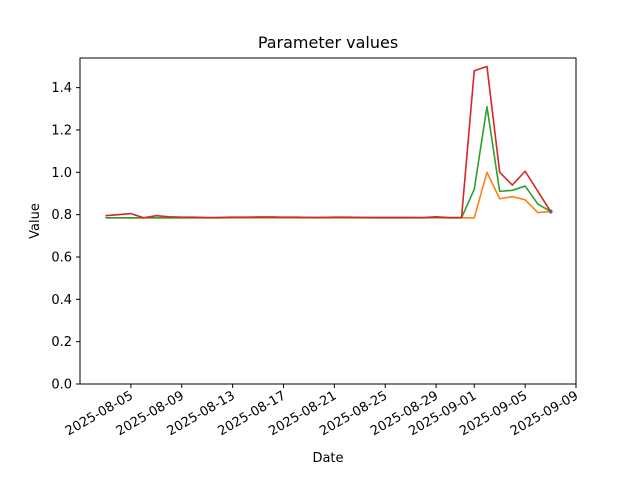 Image resolution: width=640 pixels, height=480 pixels. What do you see at coordinates (61, 257) in the screenshot?
I see `y-tick-label: 0.6` at bounding box center [61, 257].